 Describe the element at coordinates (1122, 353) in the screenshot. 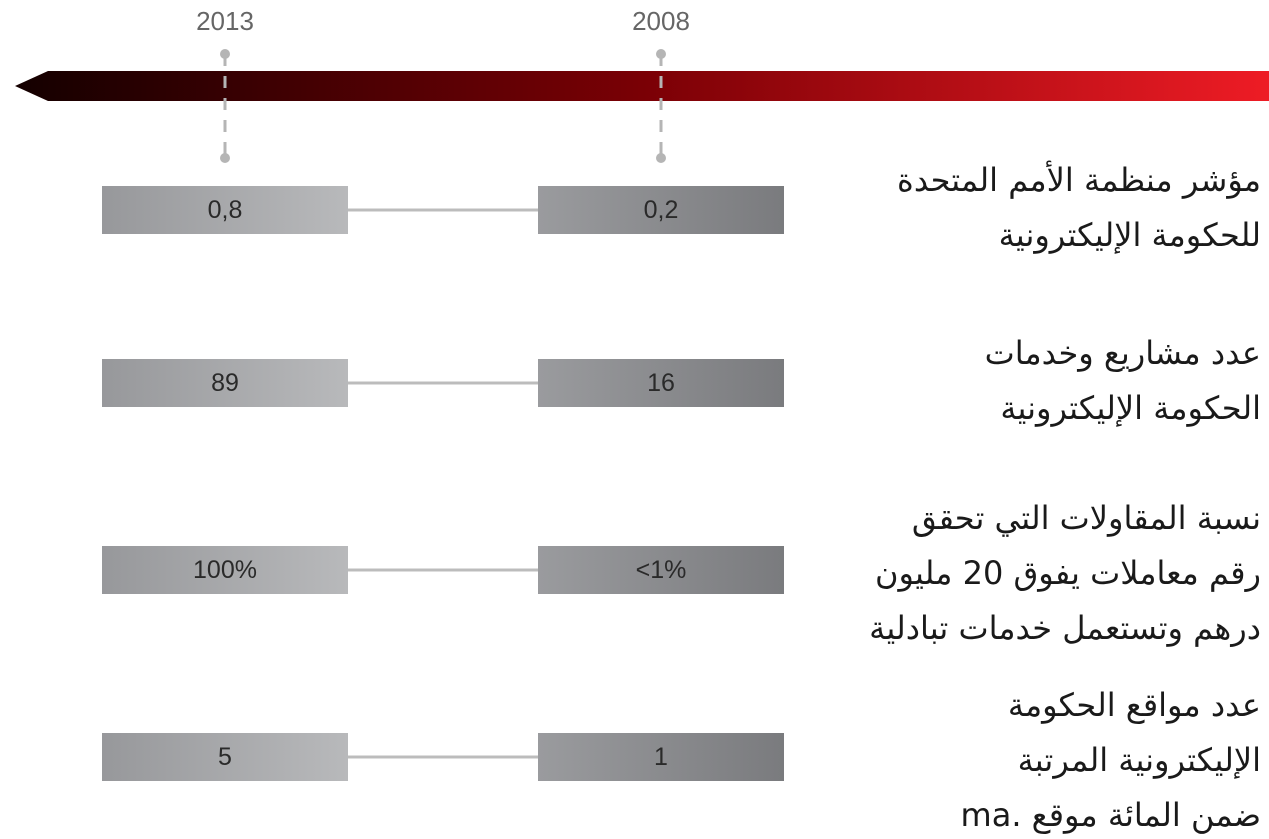

I see `row-label: عدد مشاريع وخدمات` at that location.